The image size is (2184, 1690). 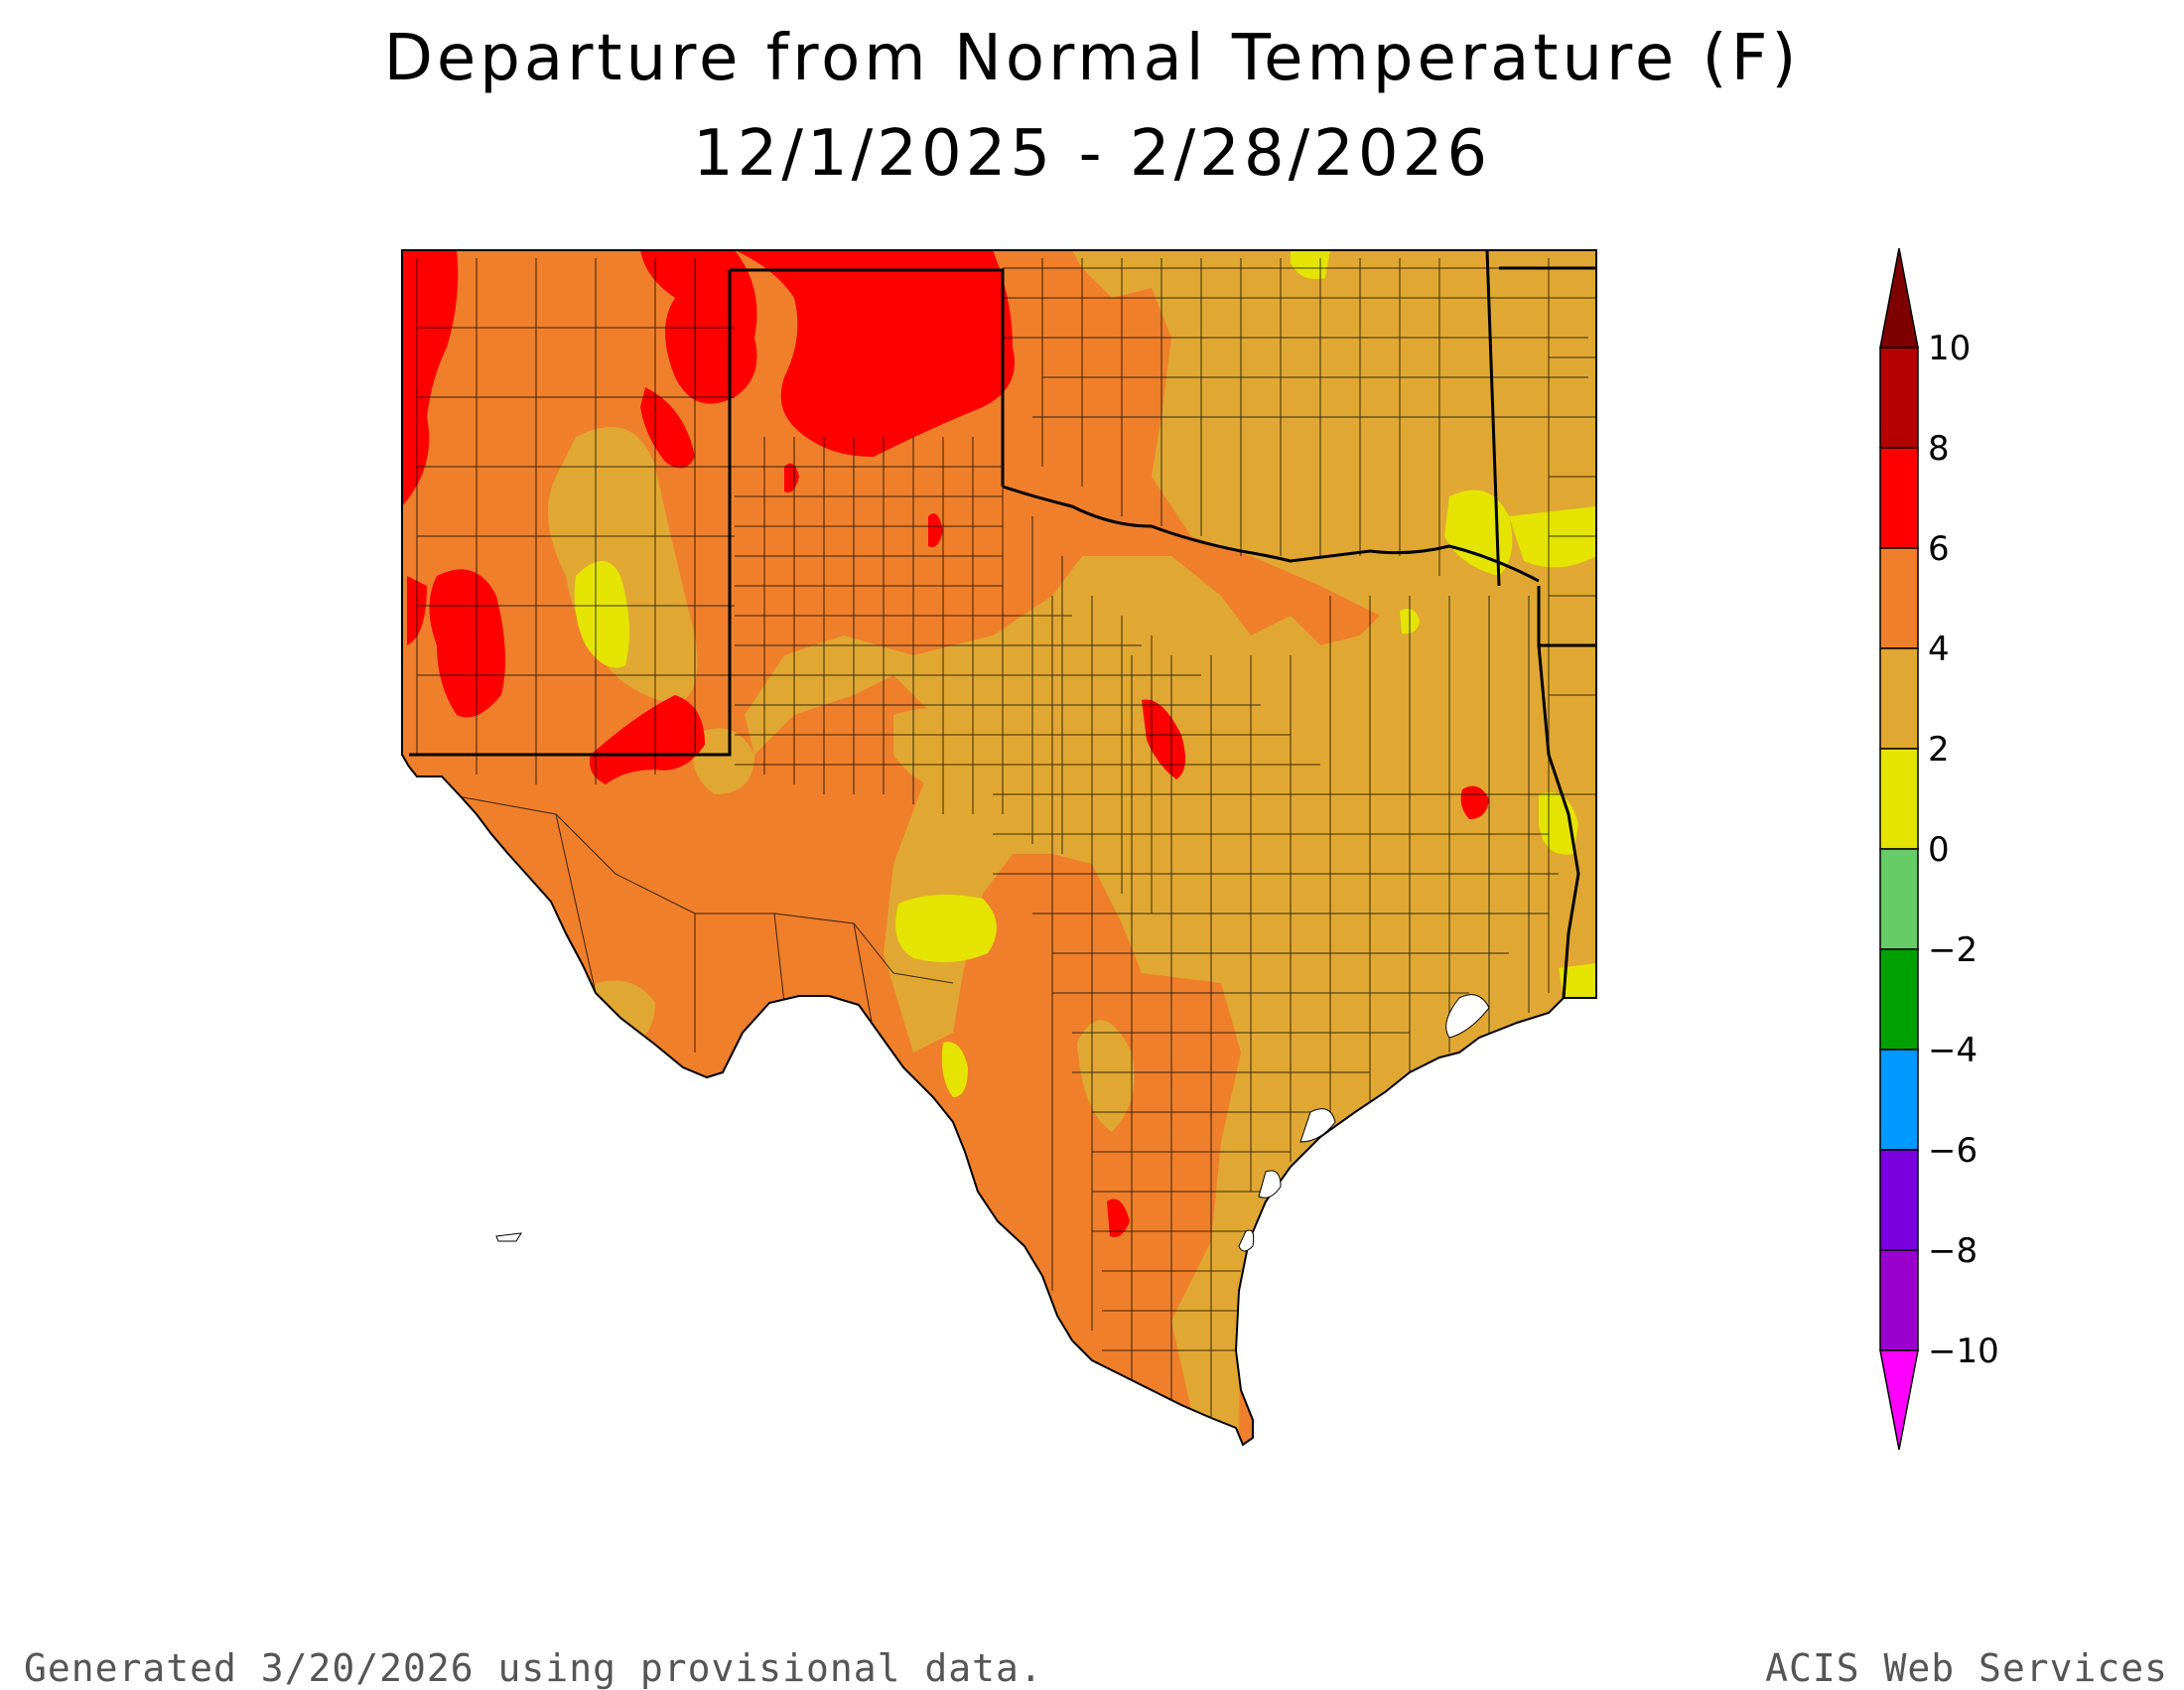 What do you see at coordinates (1092, 154) in the screenshot?
I see `map-date-range: 12/1/2025 - 2/28/2026` at bounding box center [1092, 154].